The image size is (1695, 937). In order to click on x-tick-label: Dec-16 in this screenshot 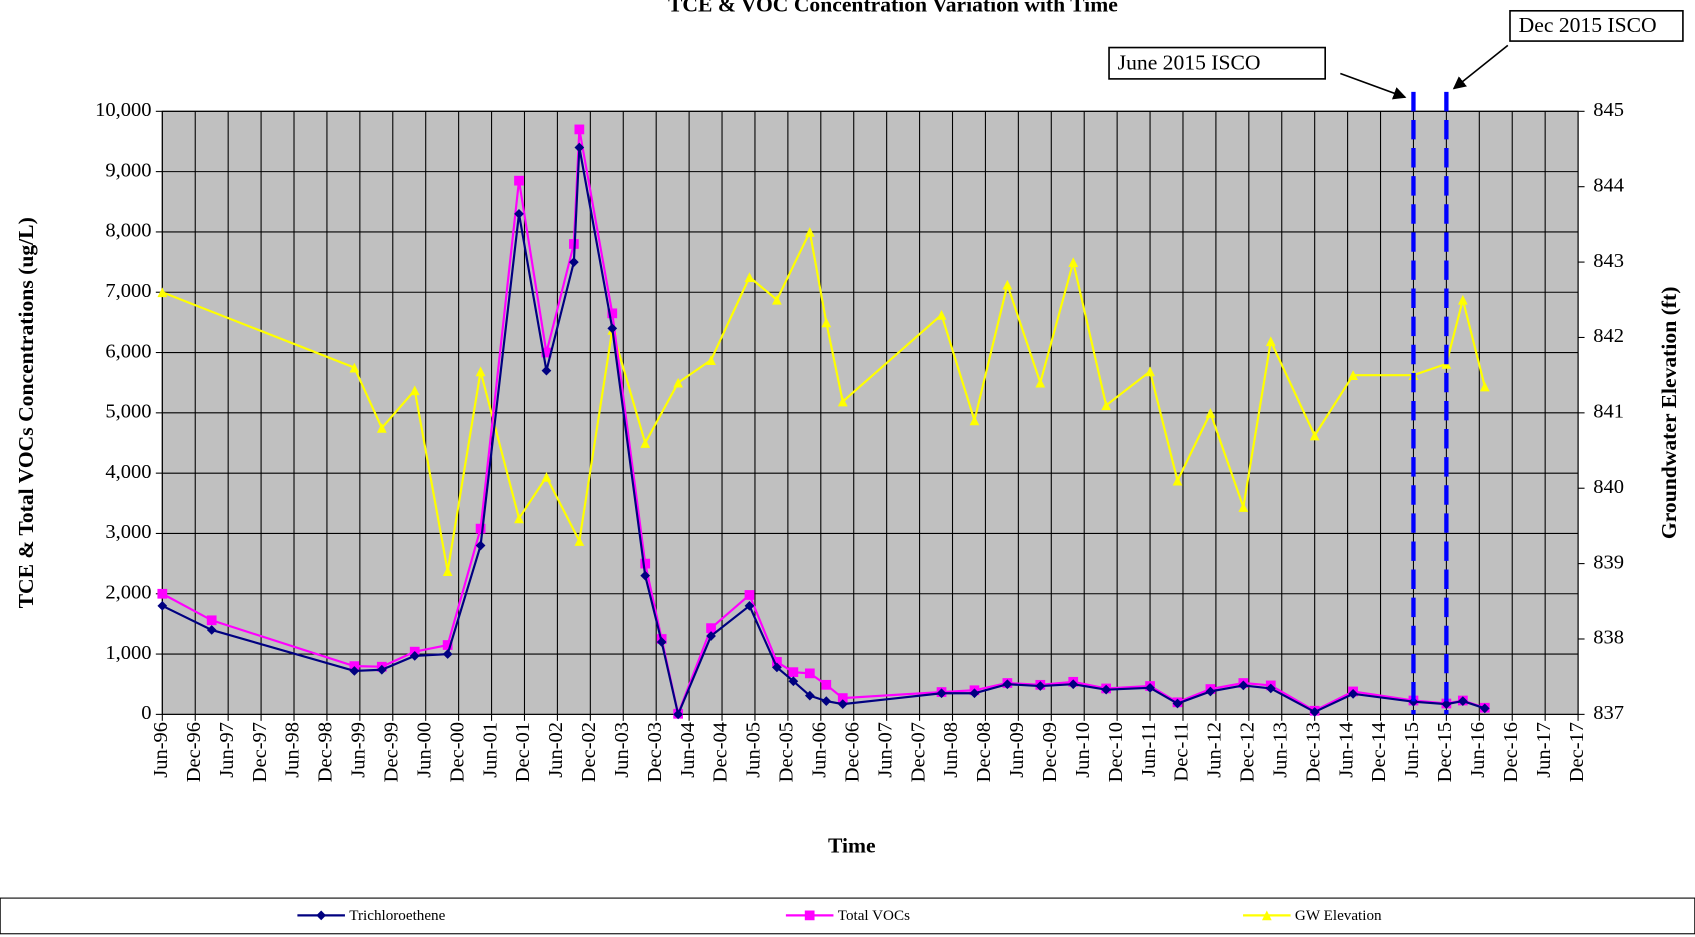, I will do `click(1511, 752)`.